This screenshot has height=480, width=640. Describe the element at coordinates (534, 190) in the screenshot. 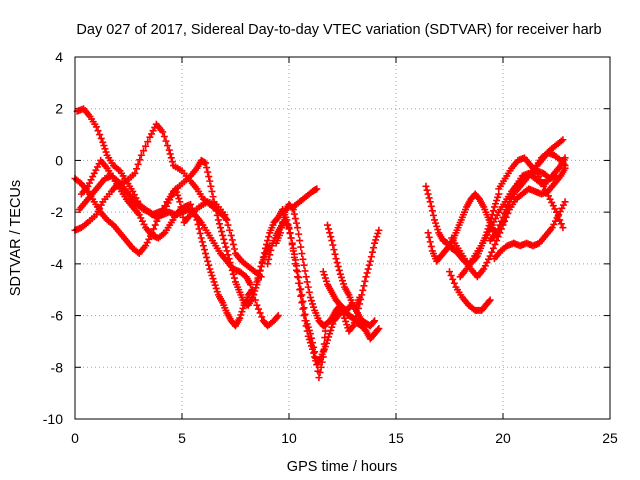

I see `series-arc18` at that location.